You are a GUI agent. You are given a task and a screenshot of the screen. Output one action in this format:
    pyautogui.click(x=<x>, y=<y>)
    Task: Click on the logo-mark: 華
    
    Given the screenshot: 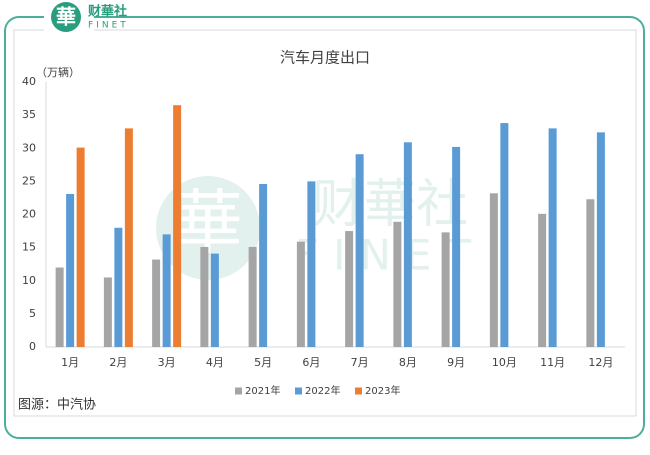 What is the action you would take?
    pyautogui.click(x=66, y=17)
    